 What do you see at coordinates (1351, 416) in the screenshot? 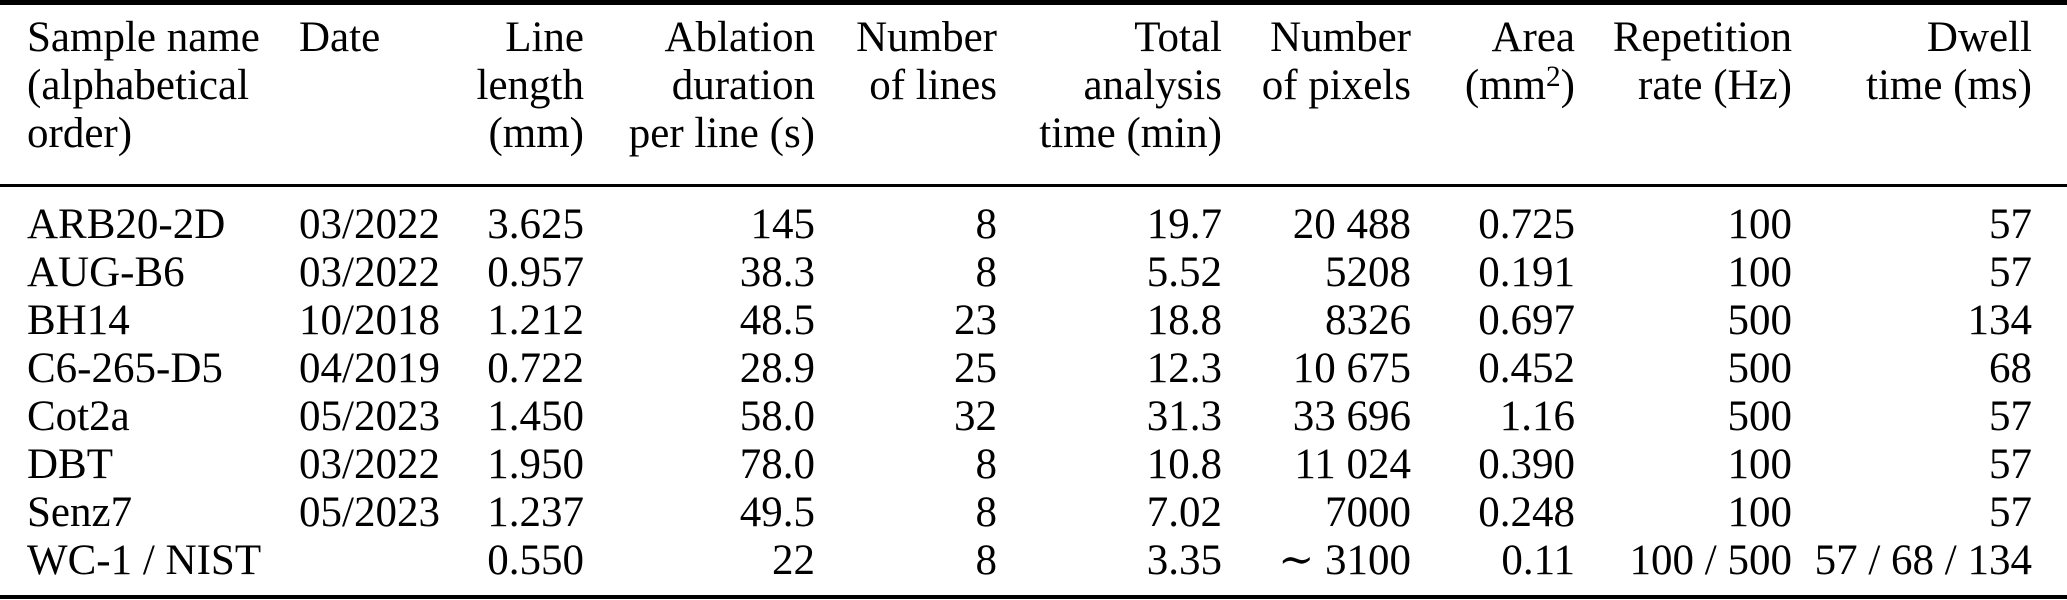
I see `cell-number-of-pixels: 33 696` at bounding box center [1351, 416].